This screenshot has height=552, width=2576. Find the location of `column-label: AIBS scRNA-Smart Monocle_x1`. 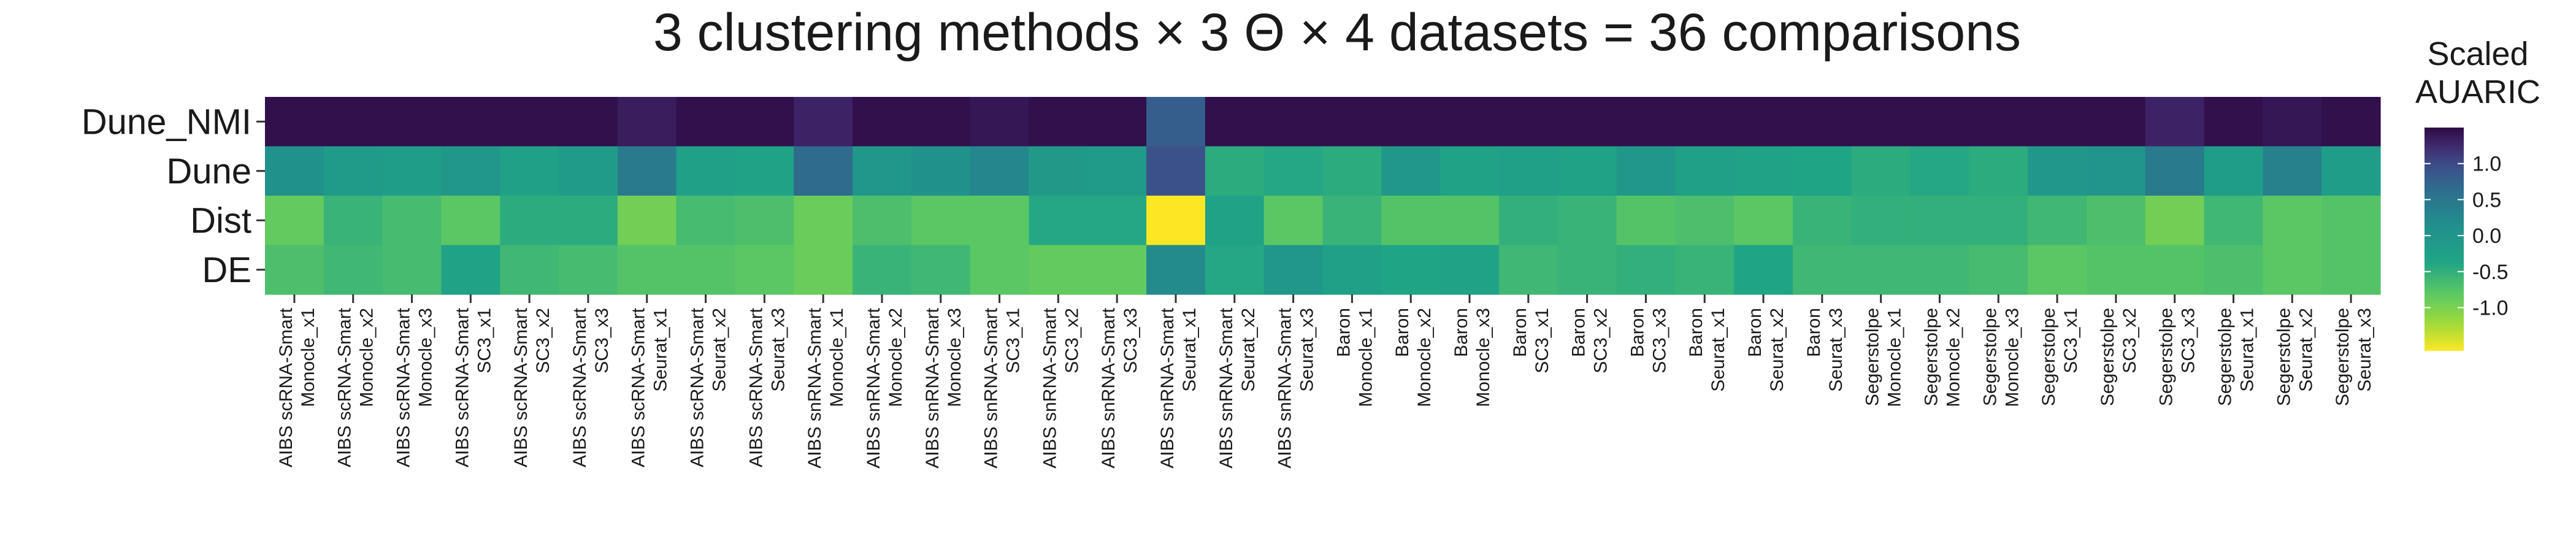

column-label: AIBS scRNA-Smart Monocle_x1 is located at coordinates (297, 387).